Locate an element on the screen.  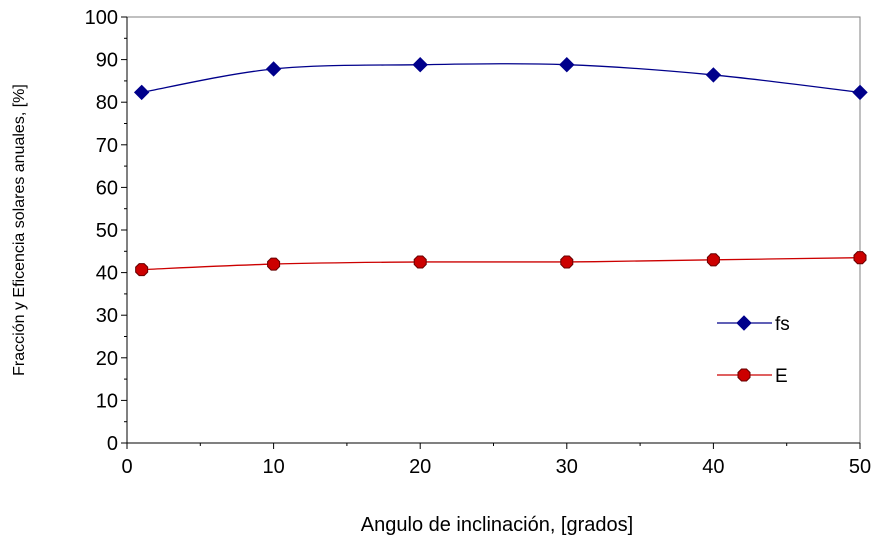
x-tick-label: 40 is located at coordinates (713, 467).